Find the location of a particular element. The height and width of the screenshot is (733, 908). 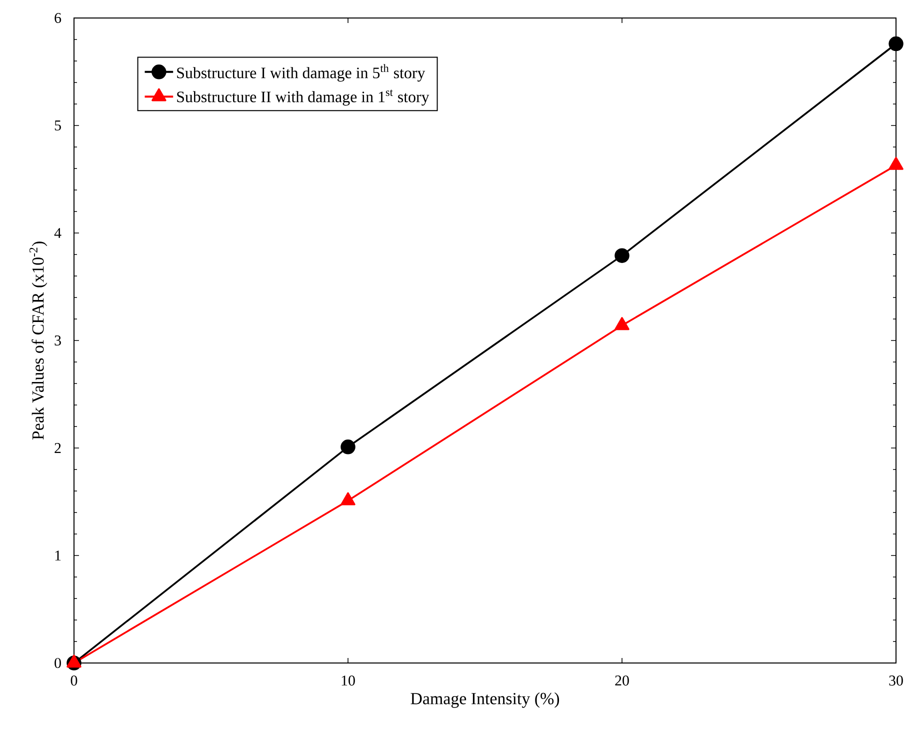

legend-label: Substructure I with damage in 5$^{th}$ story is located at coordinates (301, 73).